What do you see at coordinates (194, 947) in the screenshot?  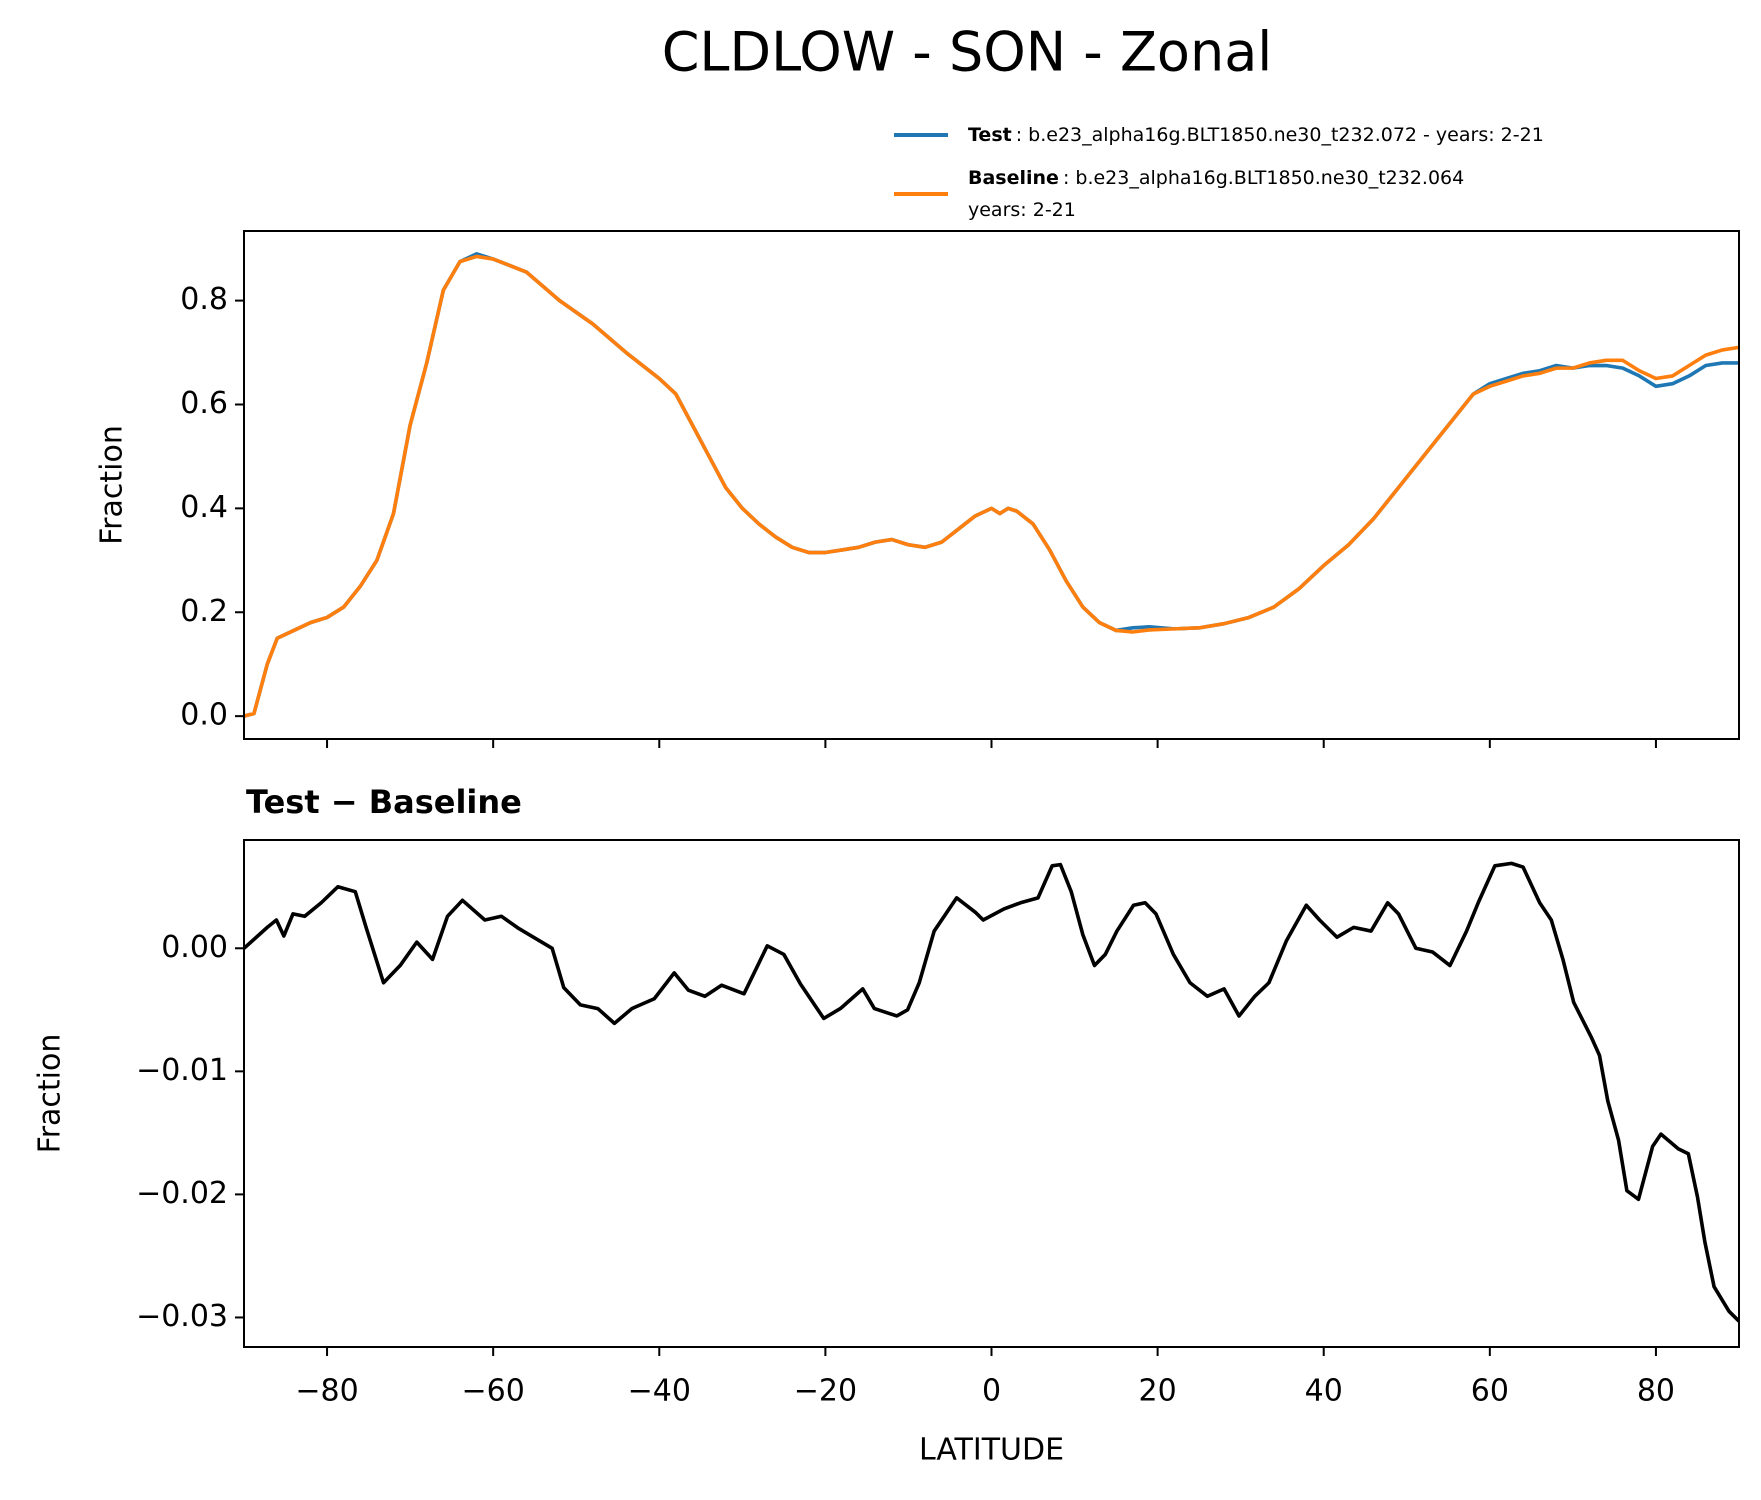 I see `y-tick-label: 0.00` at bounding box center [194, 947].